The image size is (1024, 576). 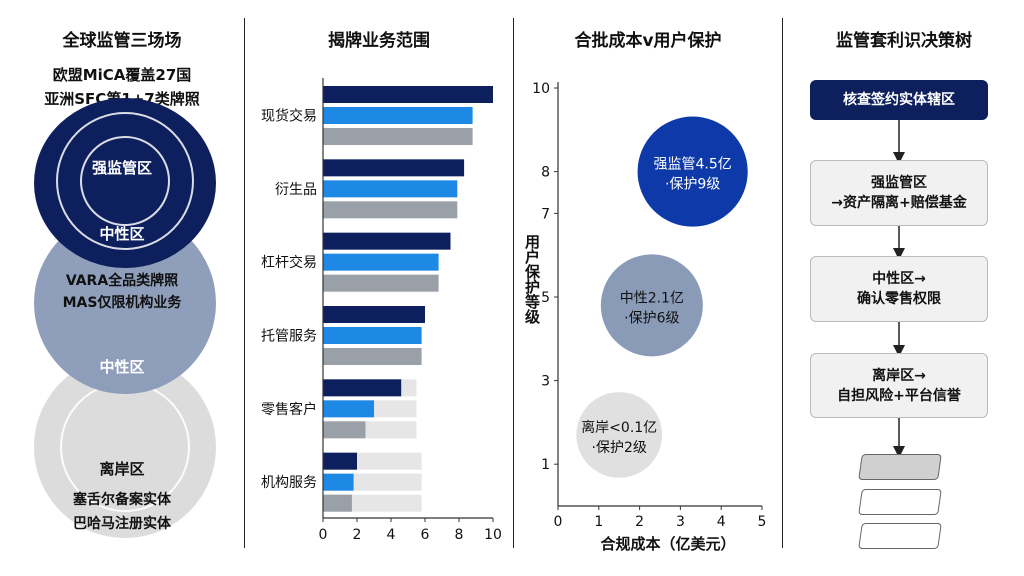 I want to click on x-axis-label: 合规成本（亿美元）, so click(x=667, y=544).